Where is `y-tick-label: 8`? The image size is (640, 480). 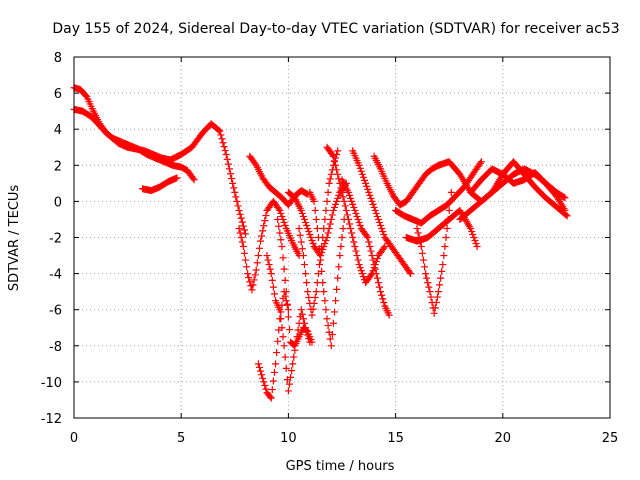
y-tick-label: 8 is located at coordinates (58, 58).